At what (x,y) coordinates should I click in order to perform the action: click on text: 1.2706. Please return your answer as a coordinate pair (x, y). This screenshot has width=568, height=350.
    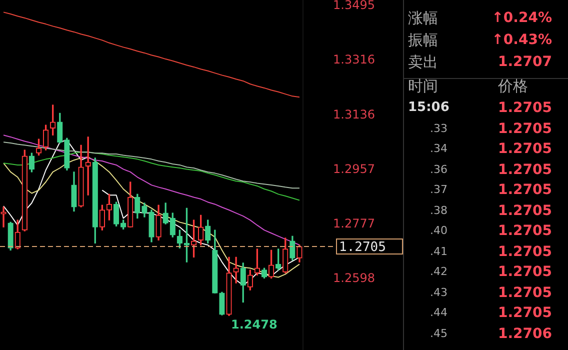
    Looking at the image, I should click on (525, 334).